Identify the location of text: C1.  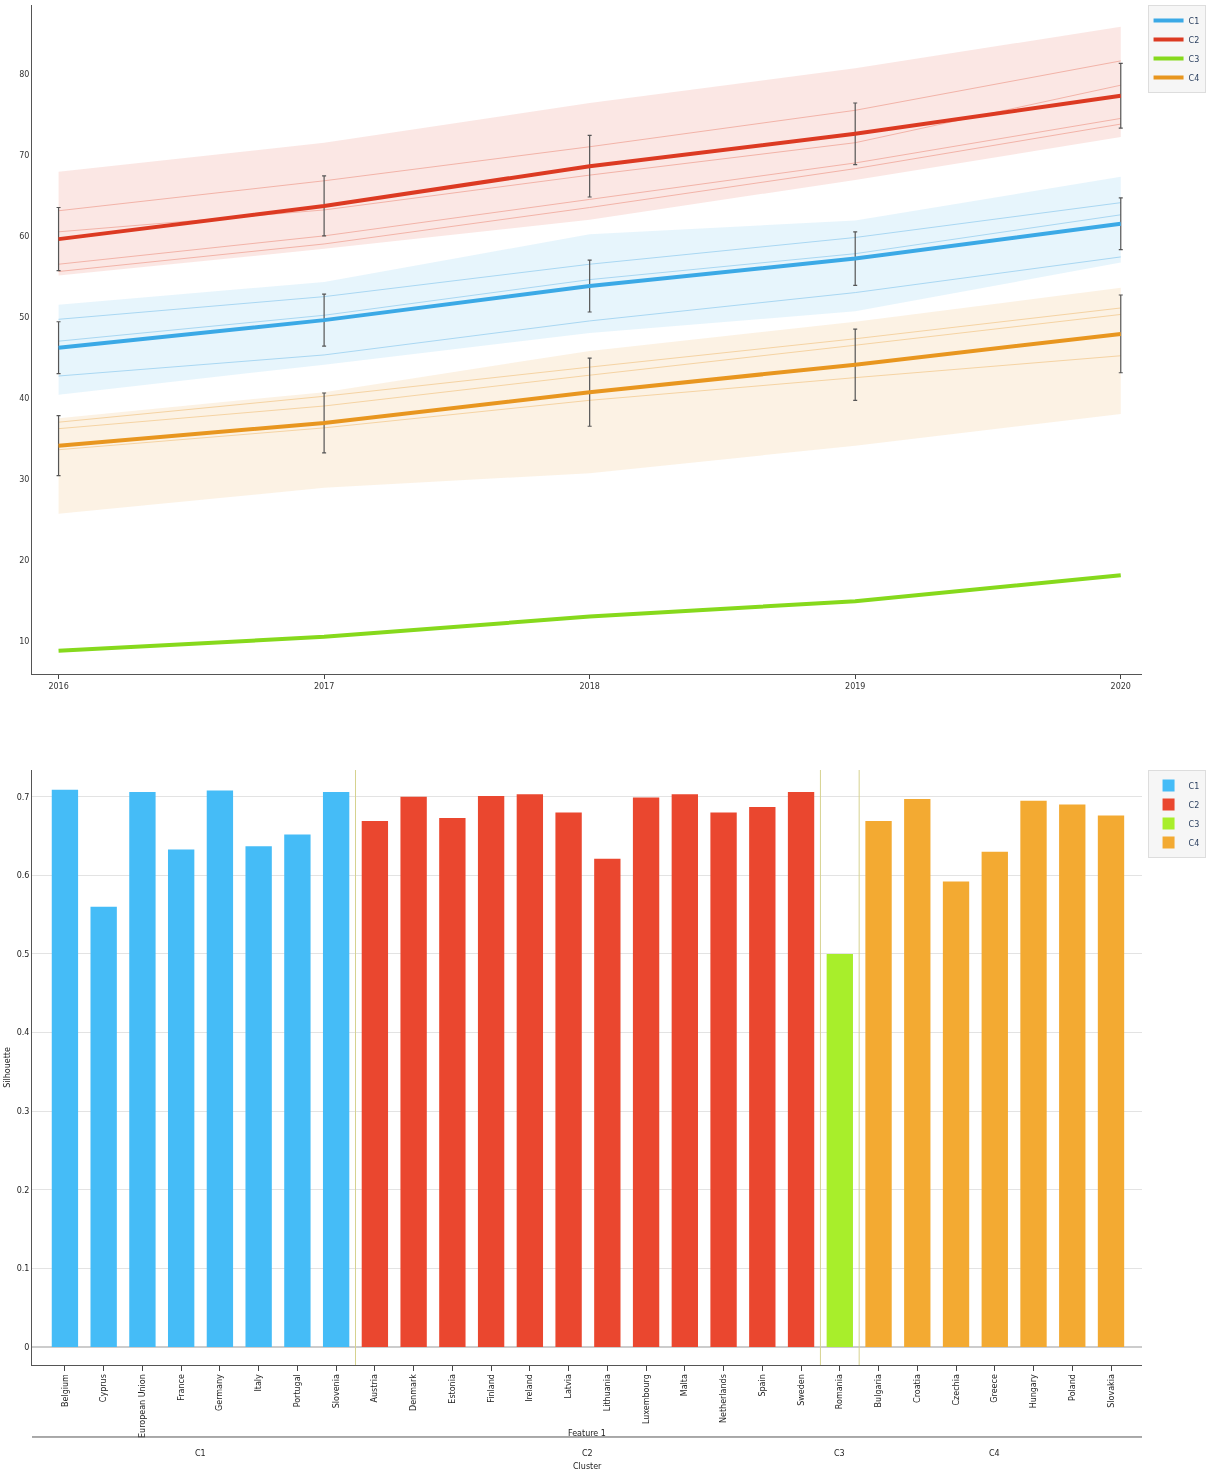
(200, 1453).